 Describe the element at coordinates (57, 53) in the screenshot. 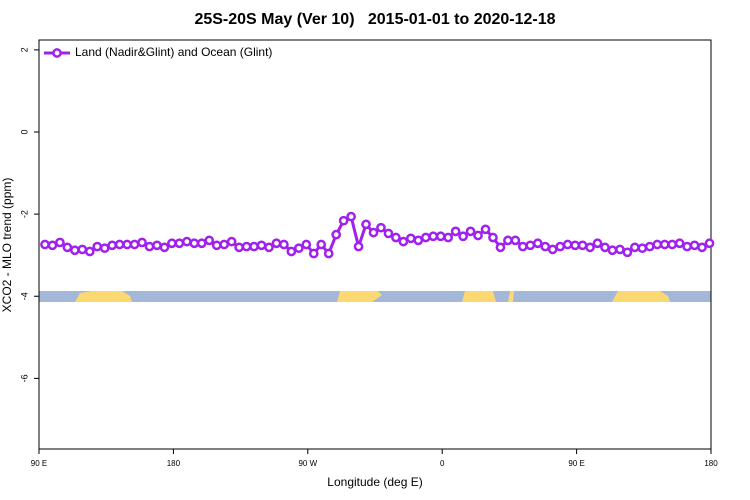

I see `legend-marker` at that location.